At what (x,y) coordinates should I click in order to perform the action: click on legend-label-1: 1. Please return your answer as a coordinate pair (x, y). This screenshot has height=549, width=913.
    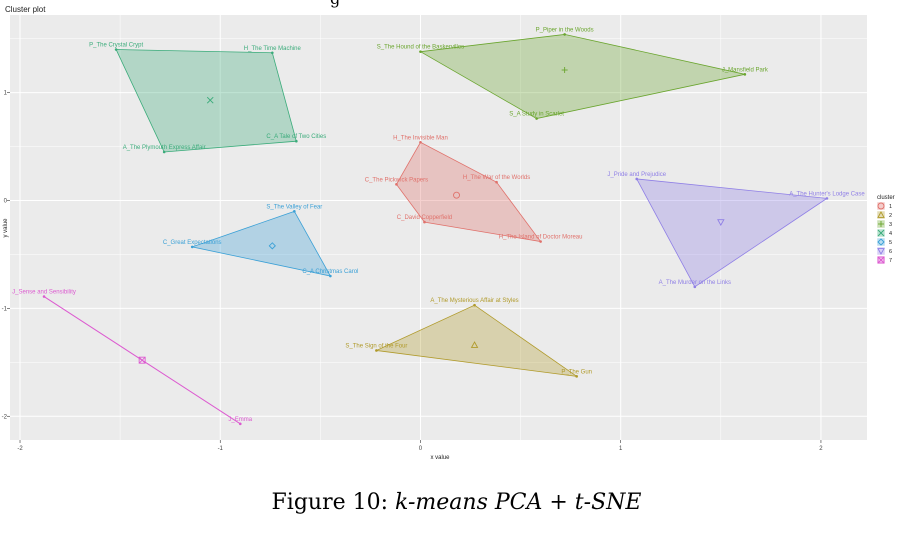
    Looking at the image, I should click on (890, 207).